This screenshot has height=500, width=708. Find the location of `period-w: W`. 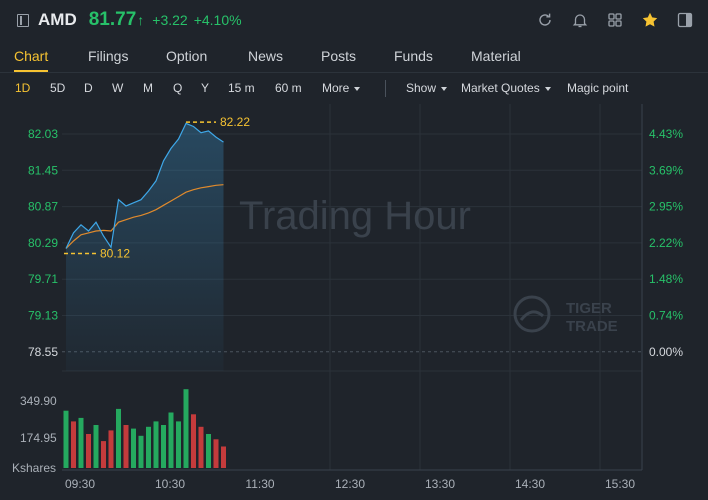

period-w: W is located at coordinates (118, 88).